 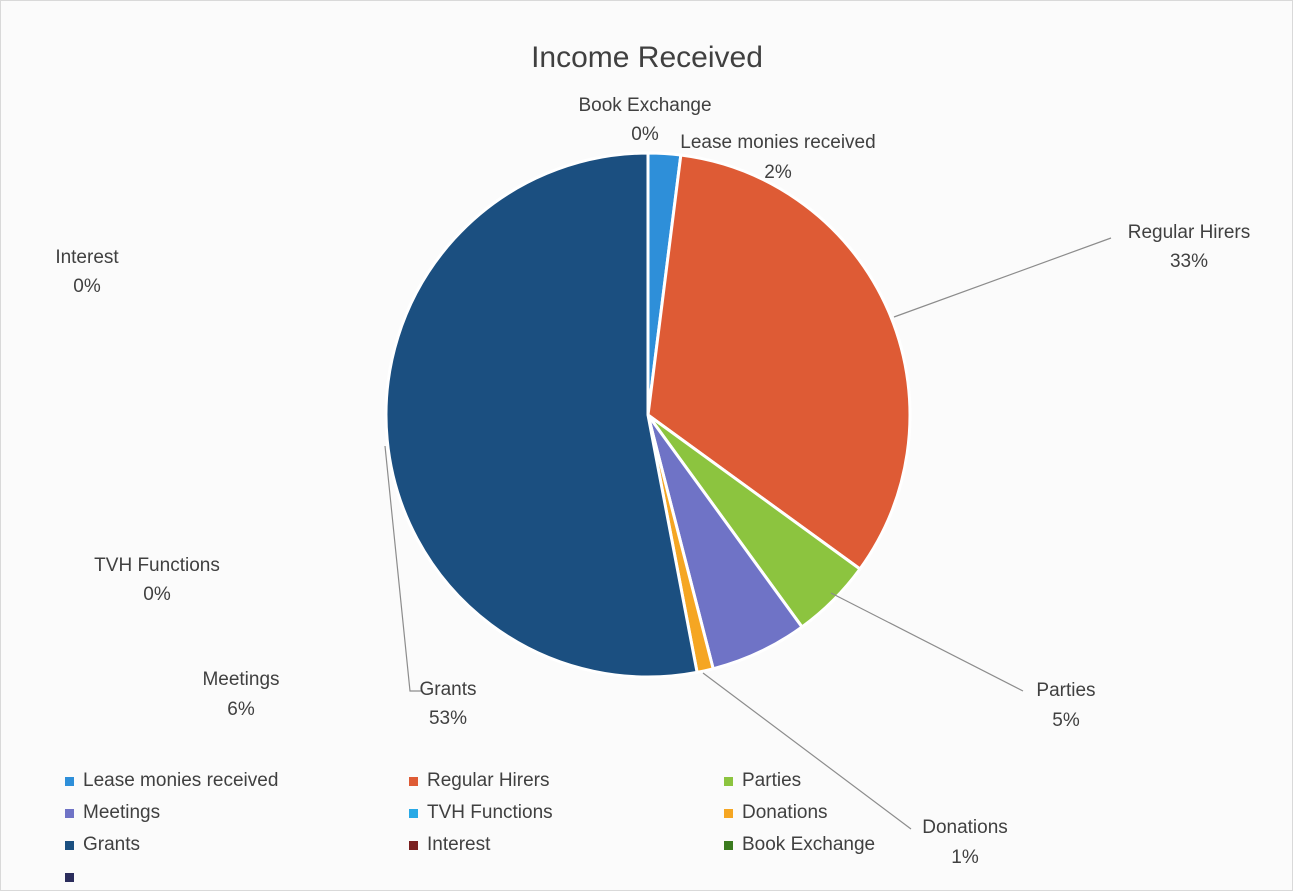 I want to click on data-label-name-regular-hirers: Regular Hirers, so click(x=1189, y=232).